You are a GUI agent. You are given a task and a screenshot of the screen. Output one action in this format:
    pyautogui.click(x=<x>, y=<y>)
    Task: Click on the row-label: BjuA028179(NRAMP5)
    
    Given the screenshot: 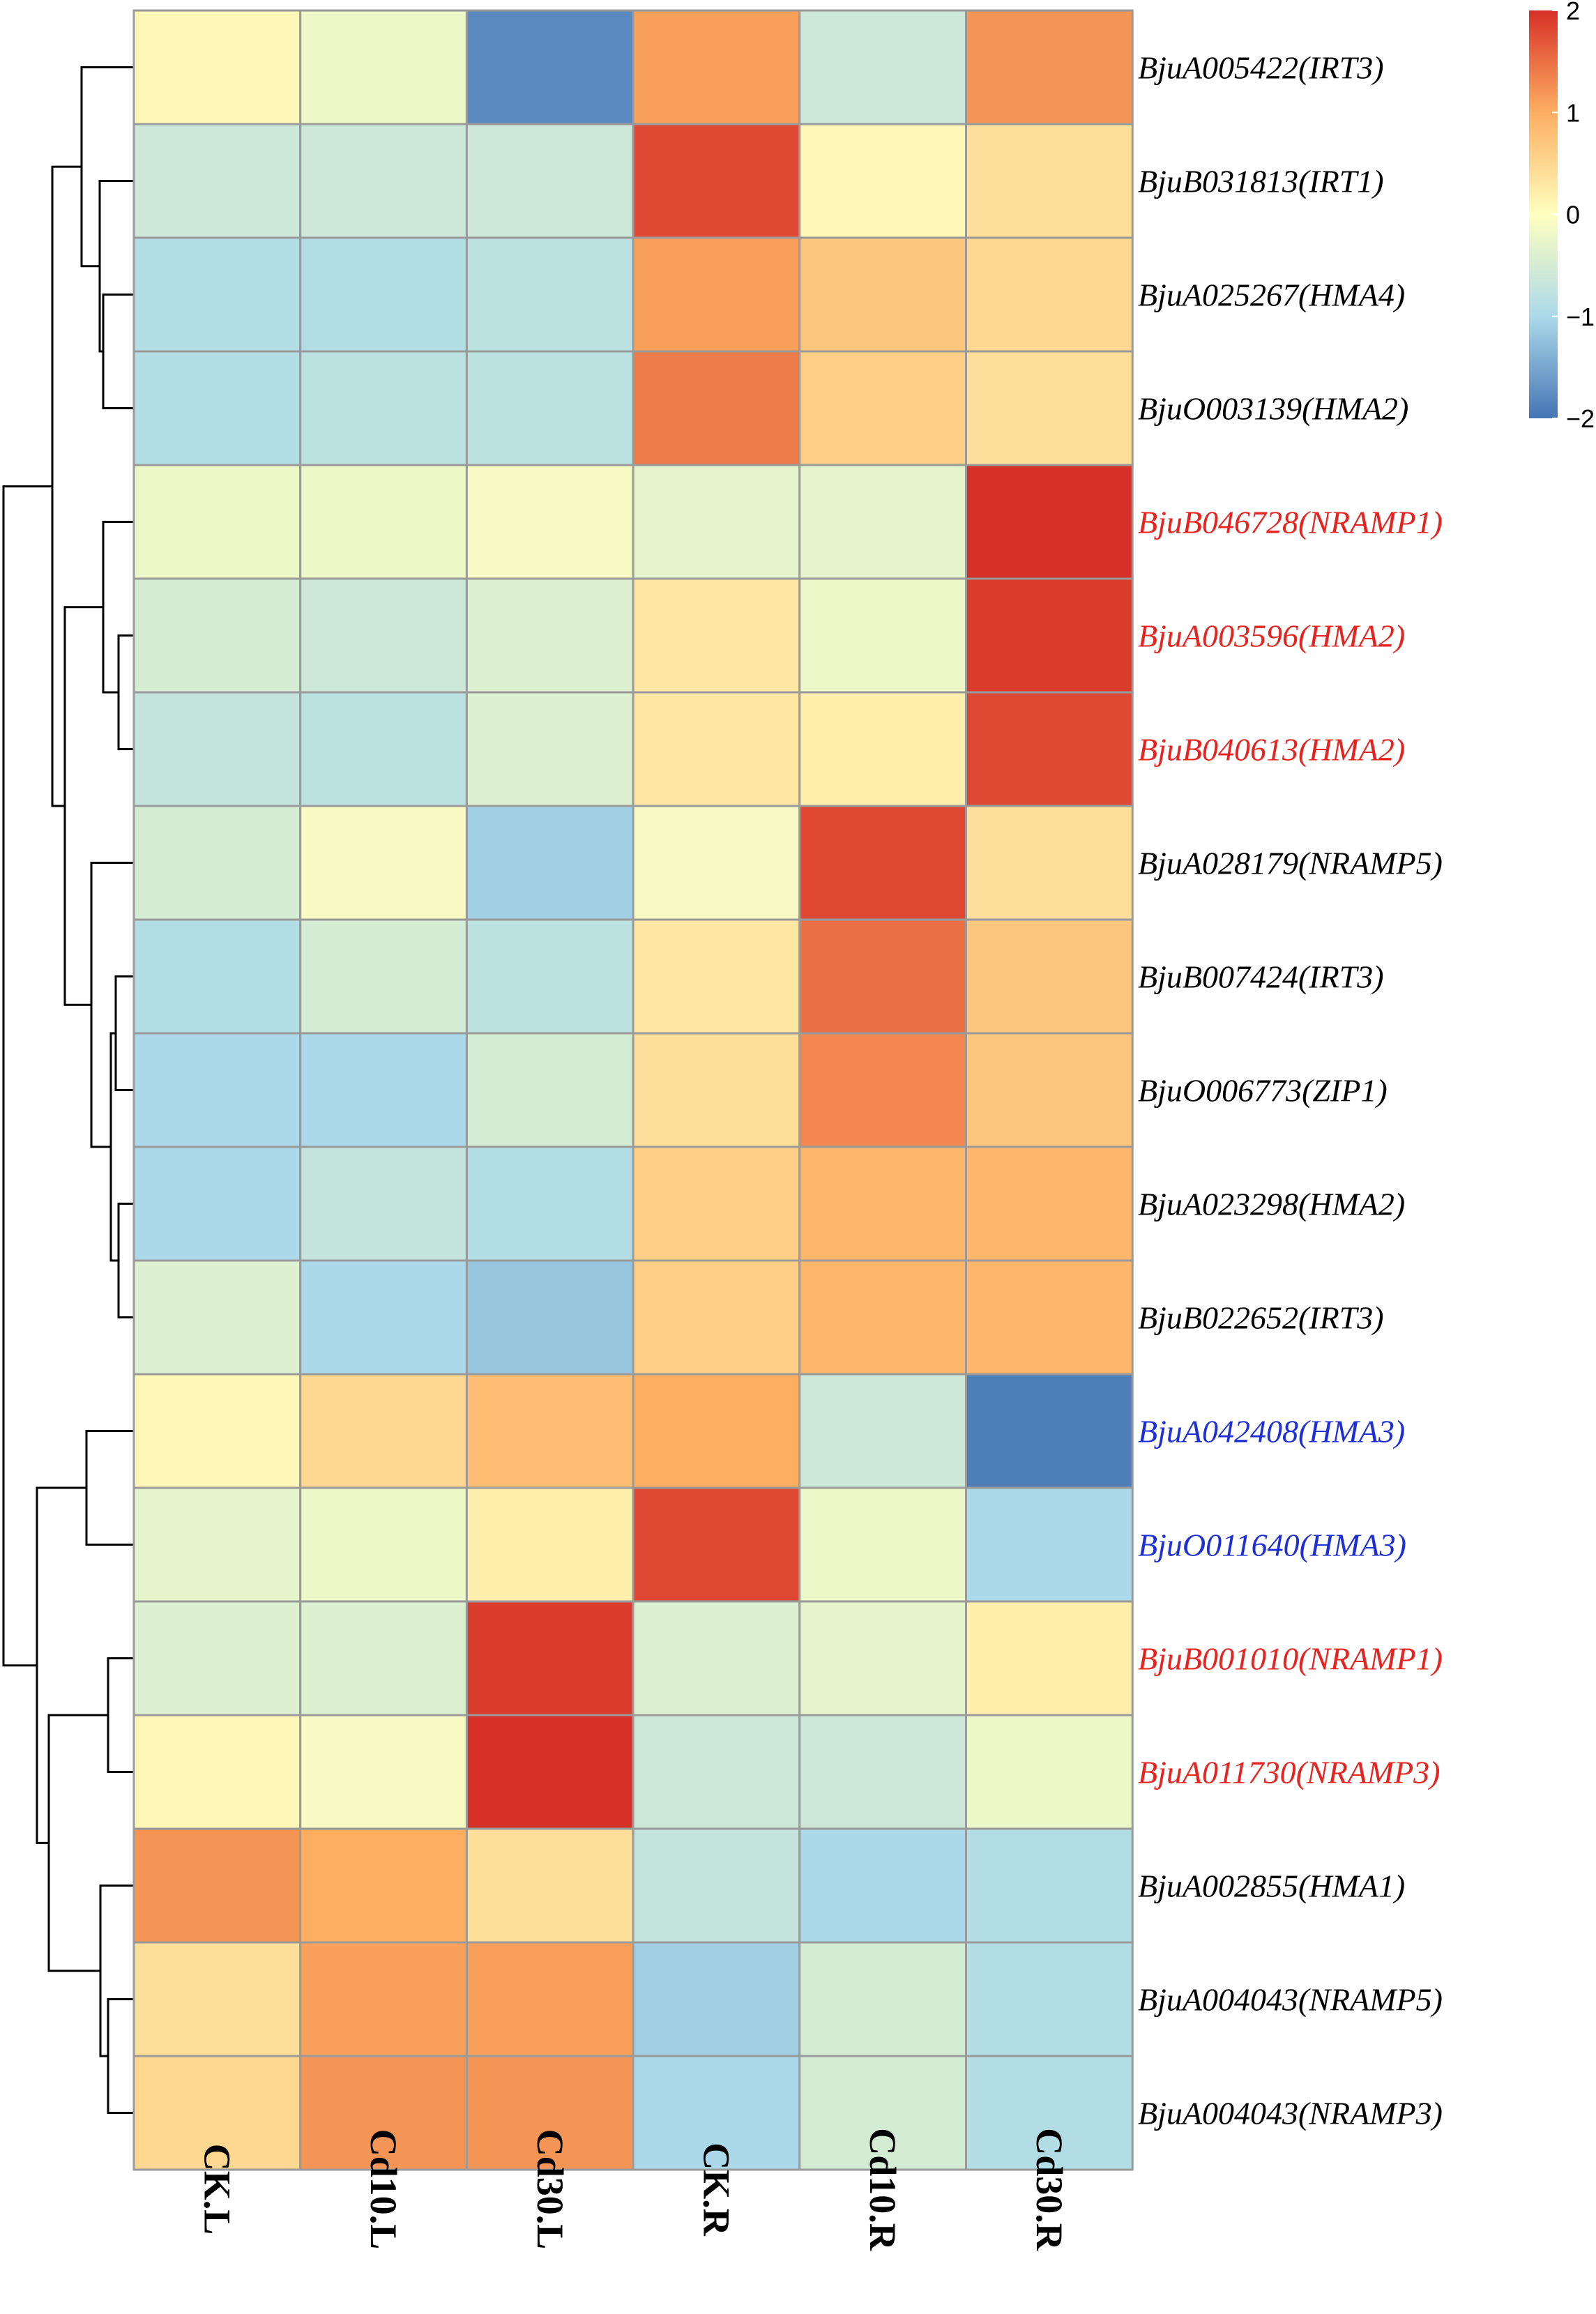 What is the action you would take?
    pyautogui.click(x=1290, y=864)
    